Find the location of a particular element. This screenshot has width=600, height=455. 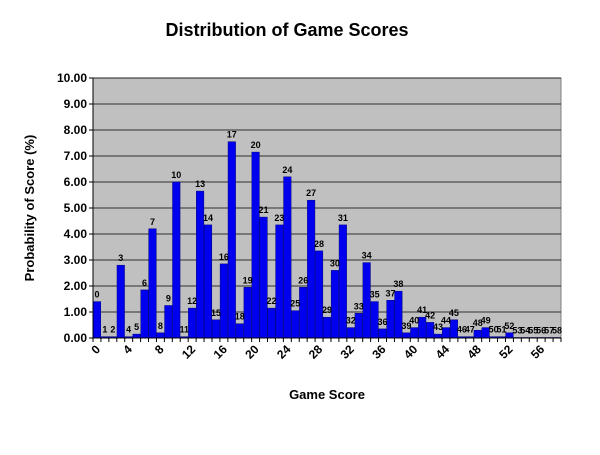

bar-data-label: 16 is located at coordinates (224, 257).